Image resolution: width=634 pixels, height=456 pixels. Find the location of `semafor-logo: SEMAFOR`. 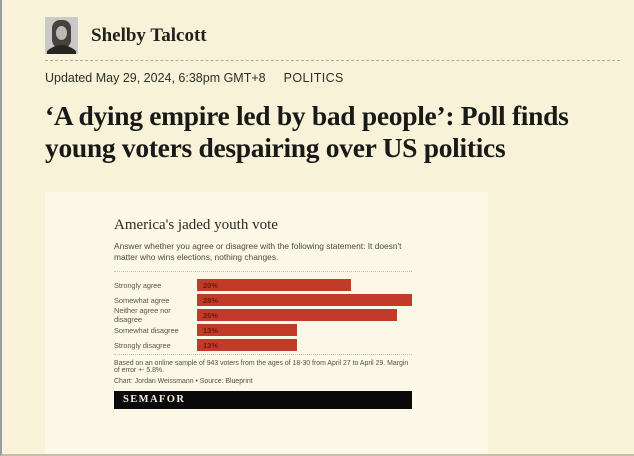

semafor-logo: SEMAFOR is located at coordinates (263, 400).